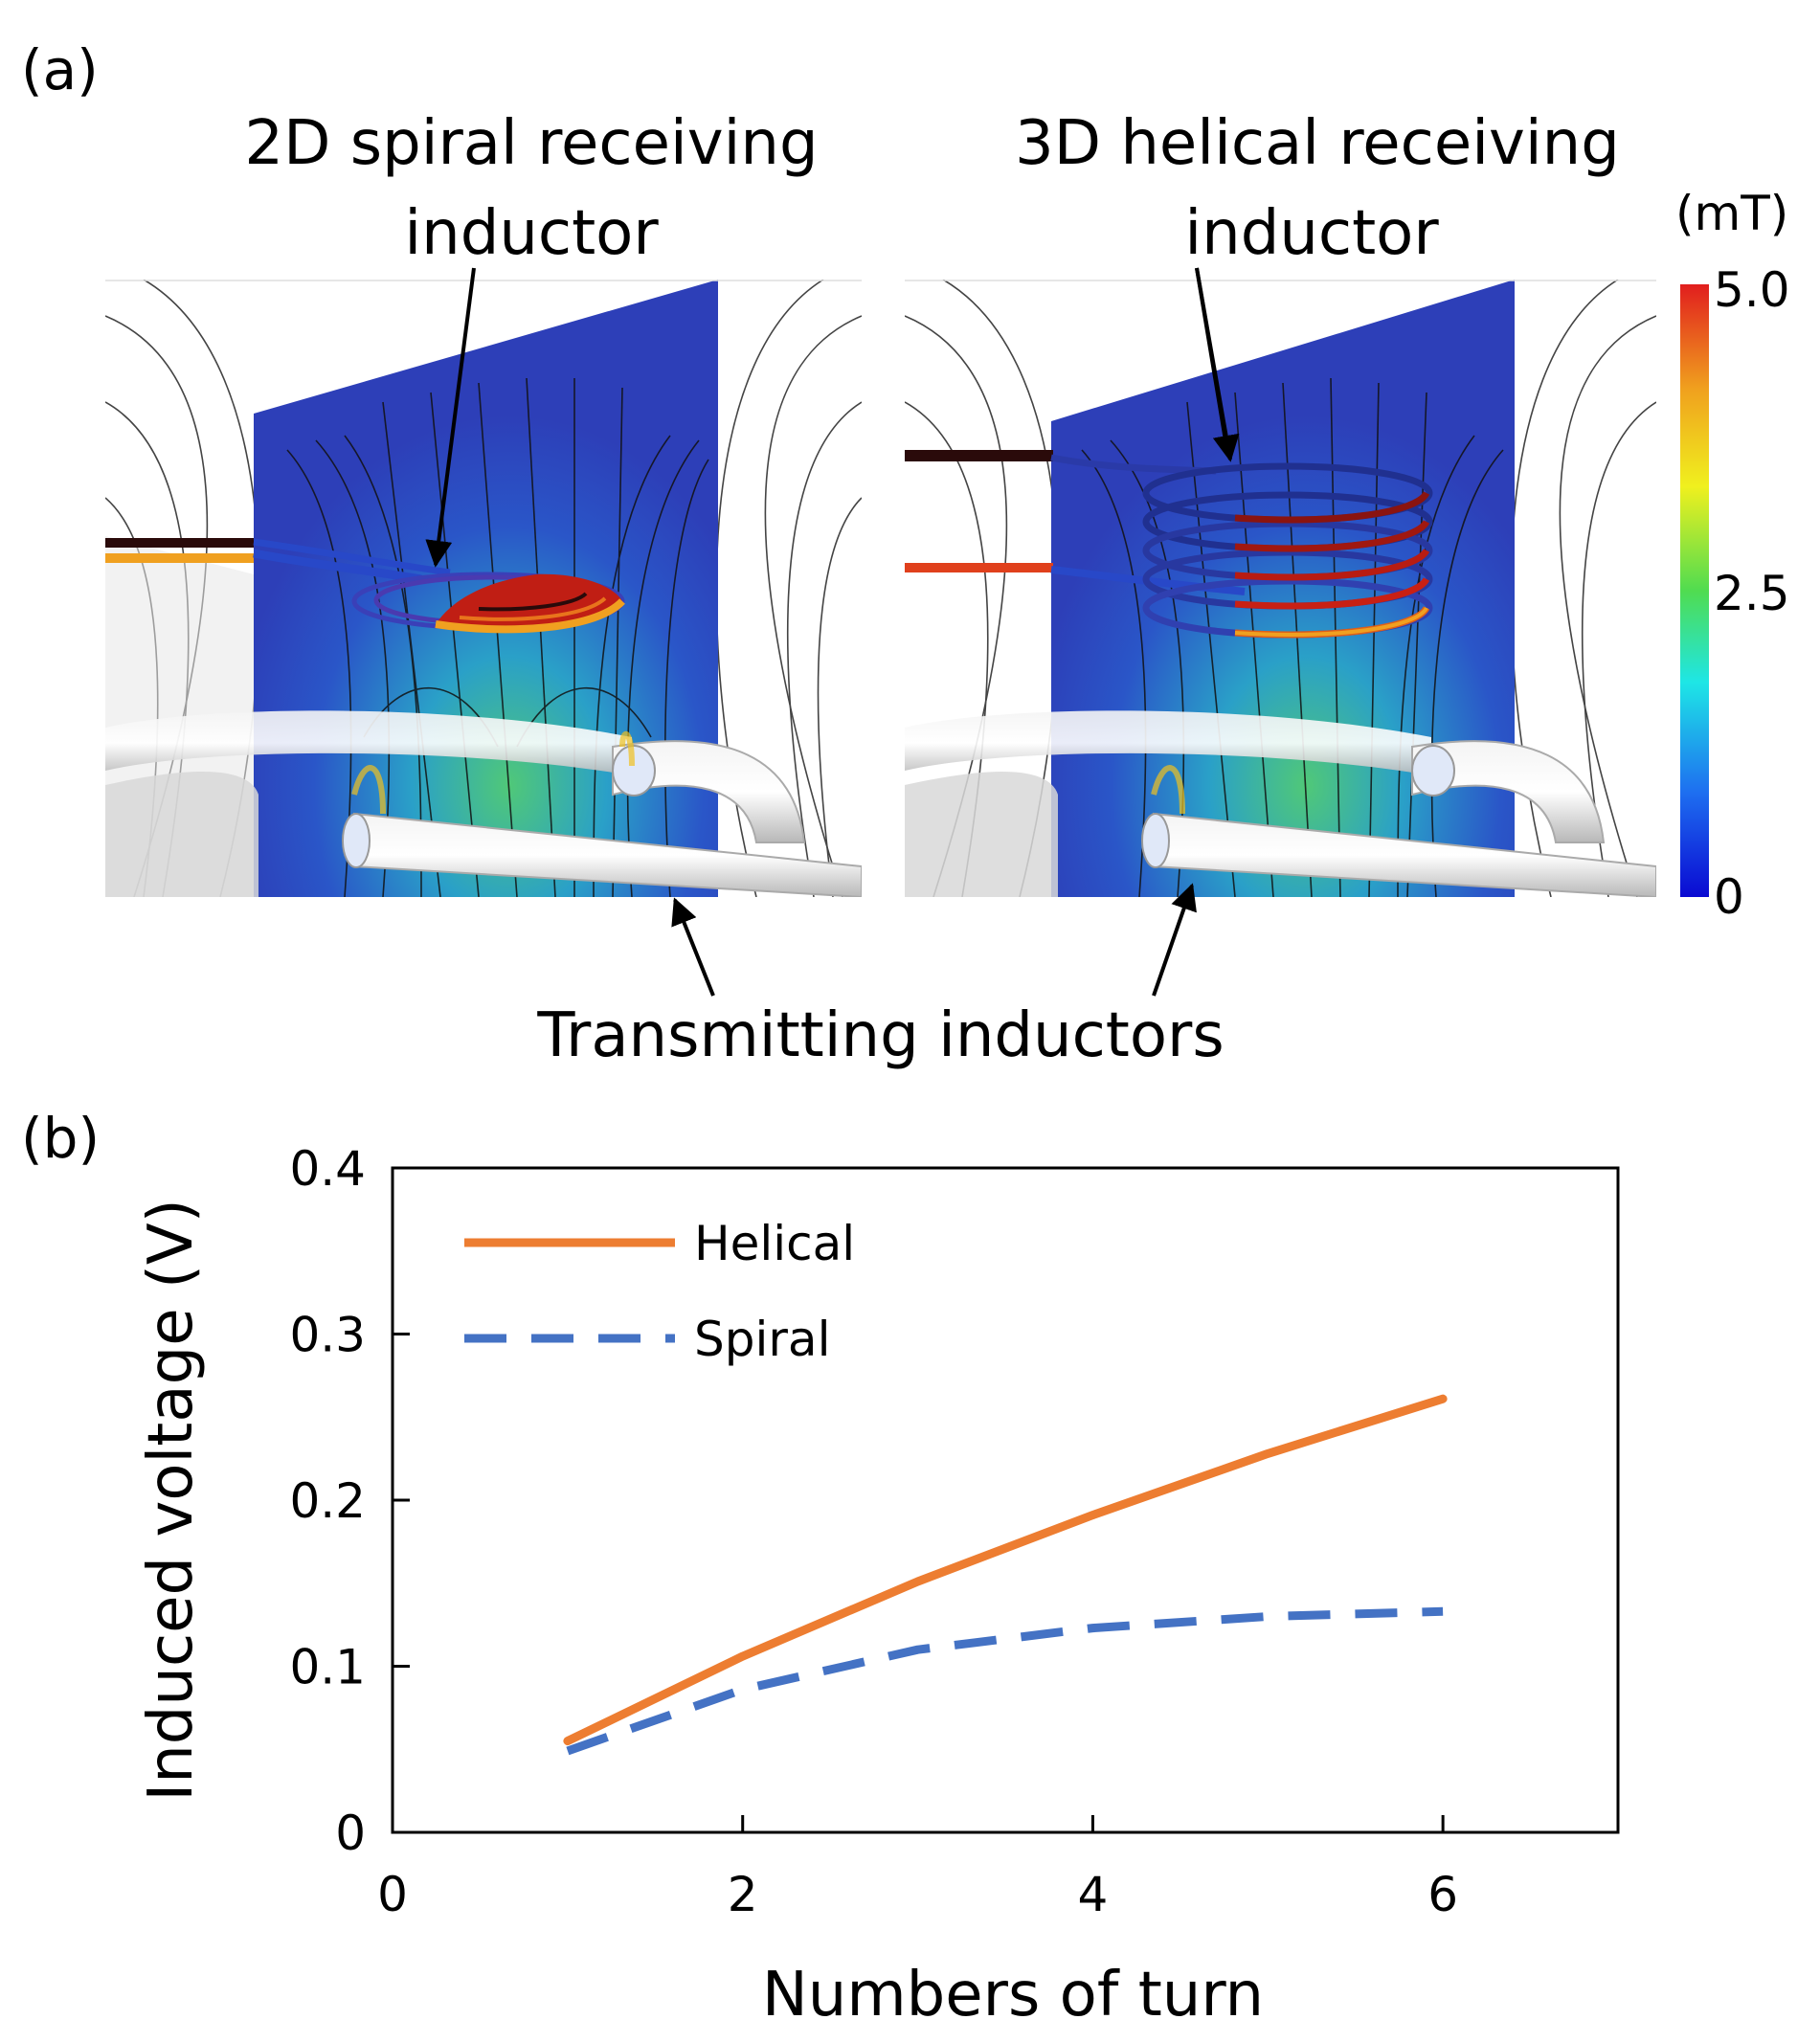  What do you see at coordinates (1317, 143) in the screenshot?
I see `right-title-line1: 3D helical receiving` at bounding box center [1317, 143].